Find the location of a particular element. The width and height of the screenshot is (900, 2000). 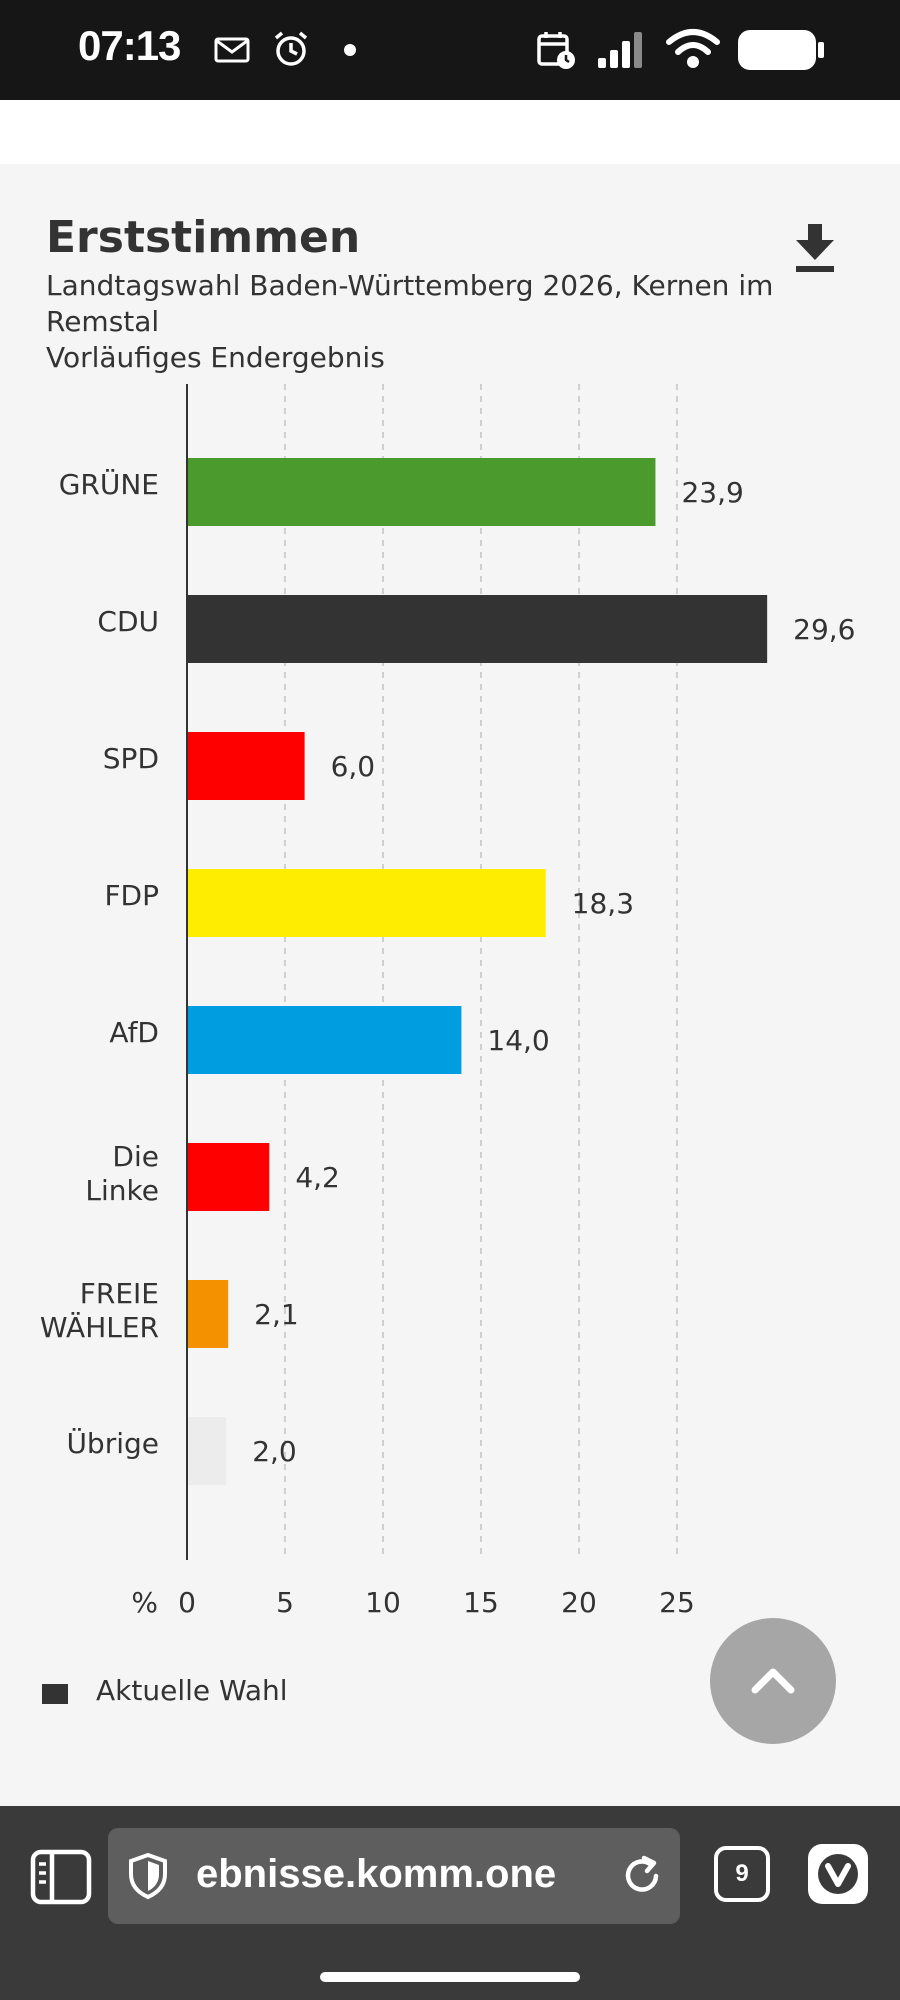

value-label: 18,3 is located at coordinates (603, 903).